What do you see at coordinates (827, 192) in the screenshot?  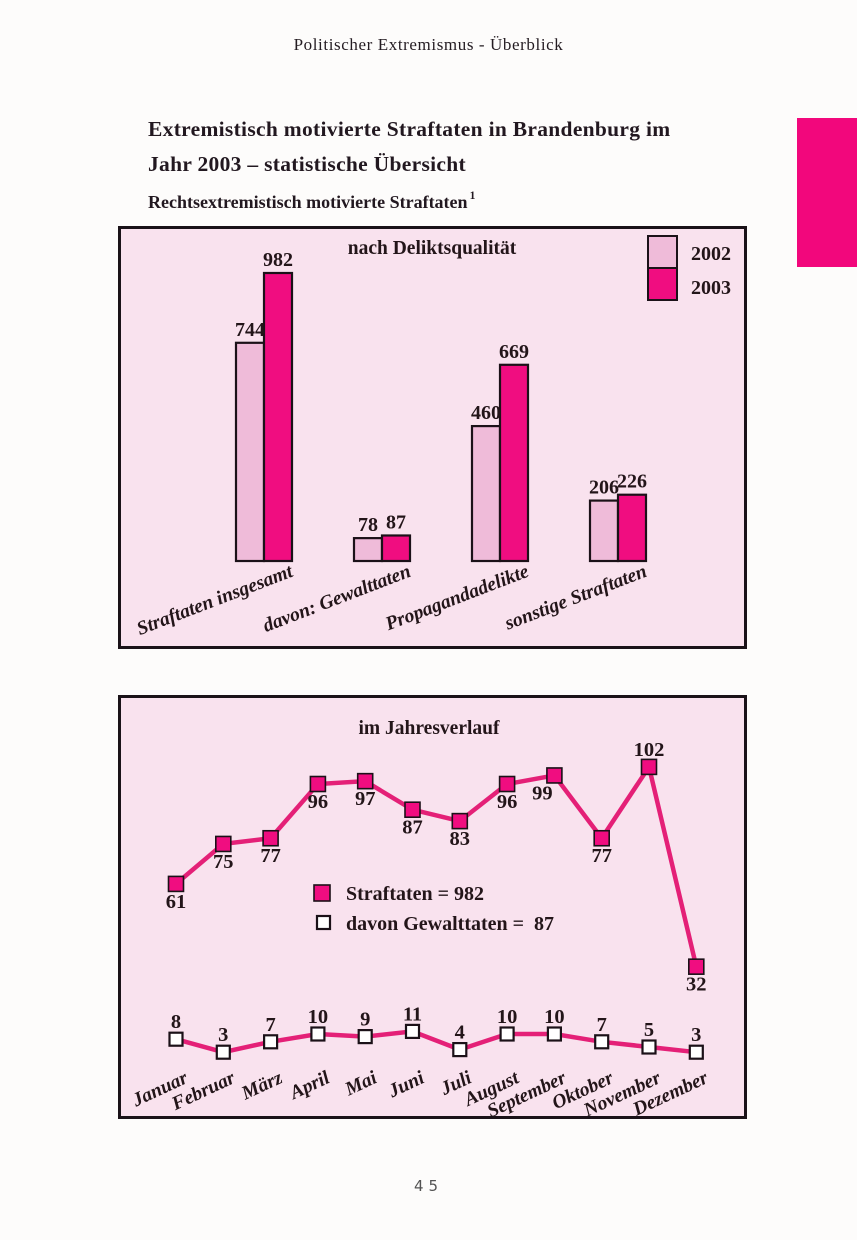 I see `section-thumb-tab` at bounding box center [827, 192].